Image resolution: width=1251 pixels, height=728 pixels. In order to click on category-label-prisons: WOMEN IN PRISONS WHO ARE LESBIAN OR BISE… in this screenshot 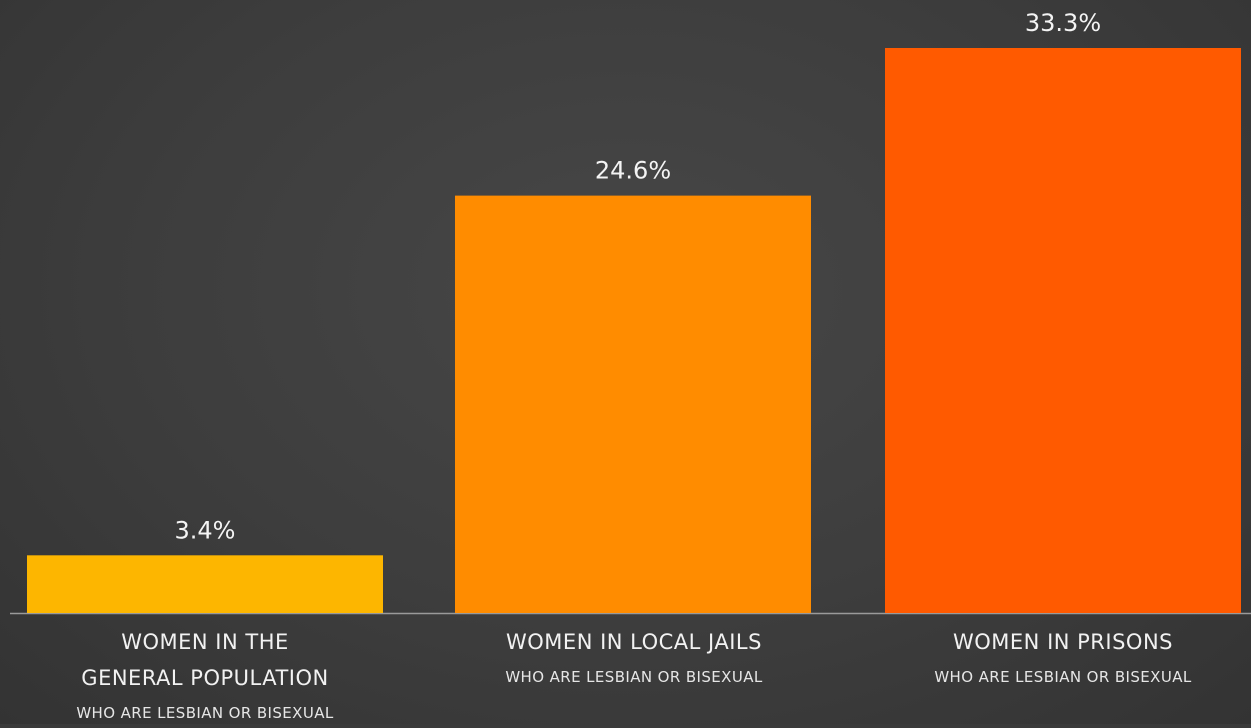, I will do `click(1062, 658)`.